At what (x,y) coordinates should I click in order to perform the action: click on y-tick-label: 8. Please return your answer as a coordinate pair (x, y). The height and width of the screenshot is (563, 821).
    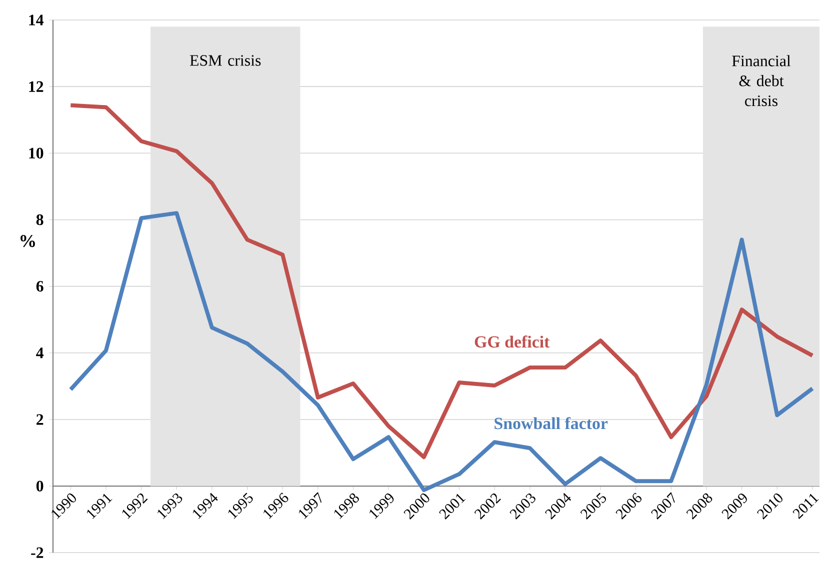
    Looking at the image, I should click on (40, 220).